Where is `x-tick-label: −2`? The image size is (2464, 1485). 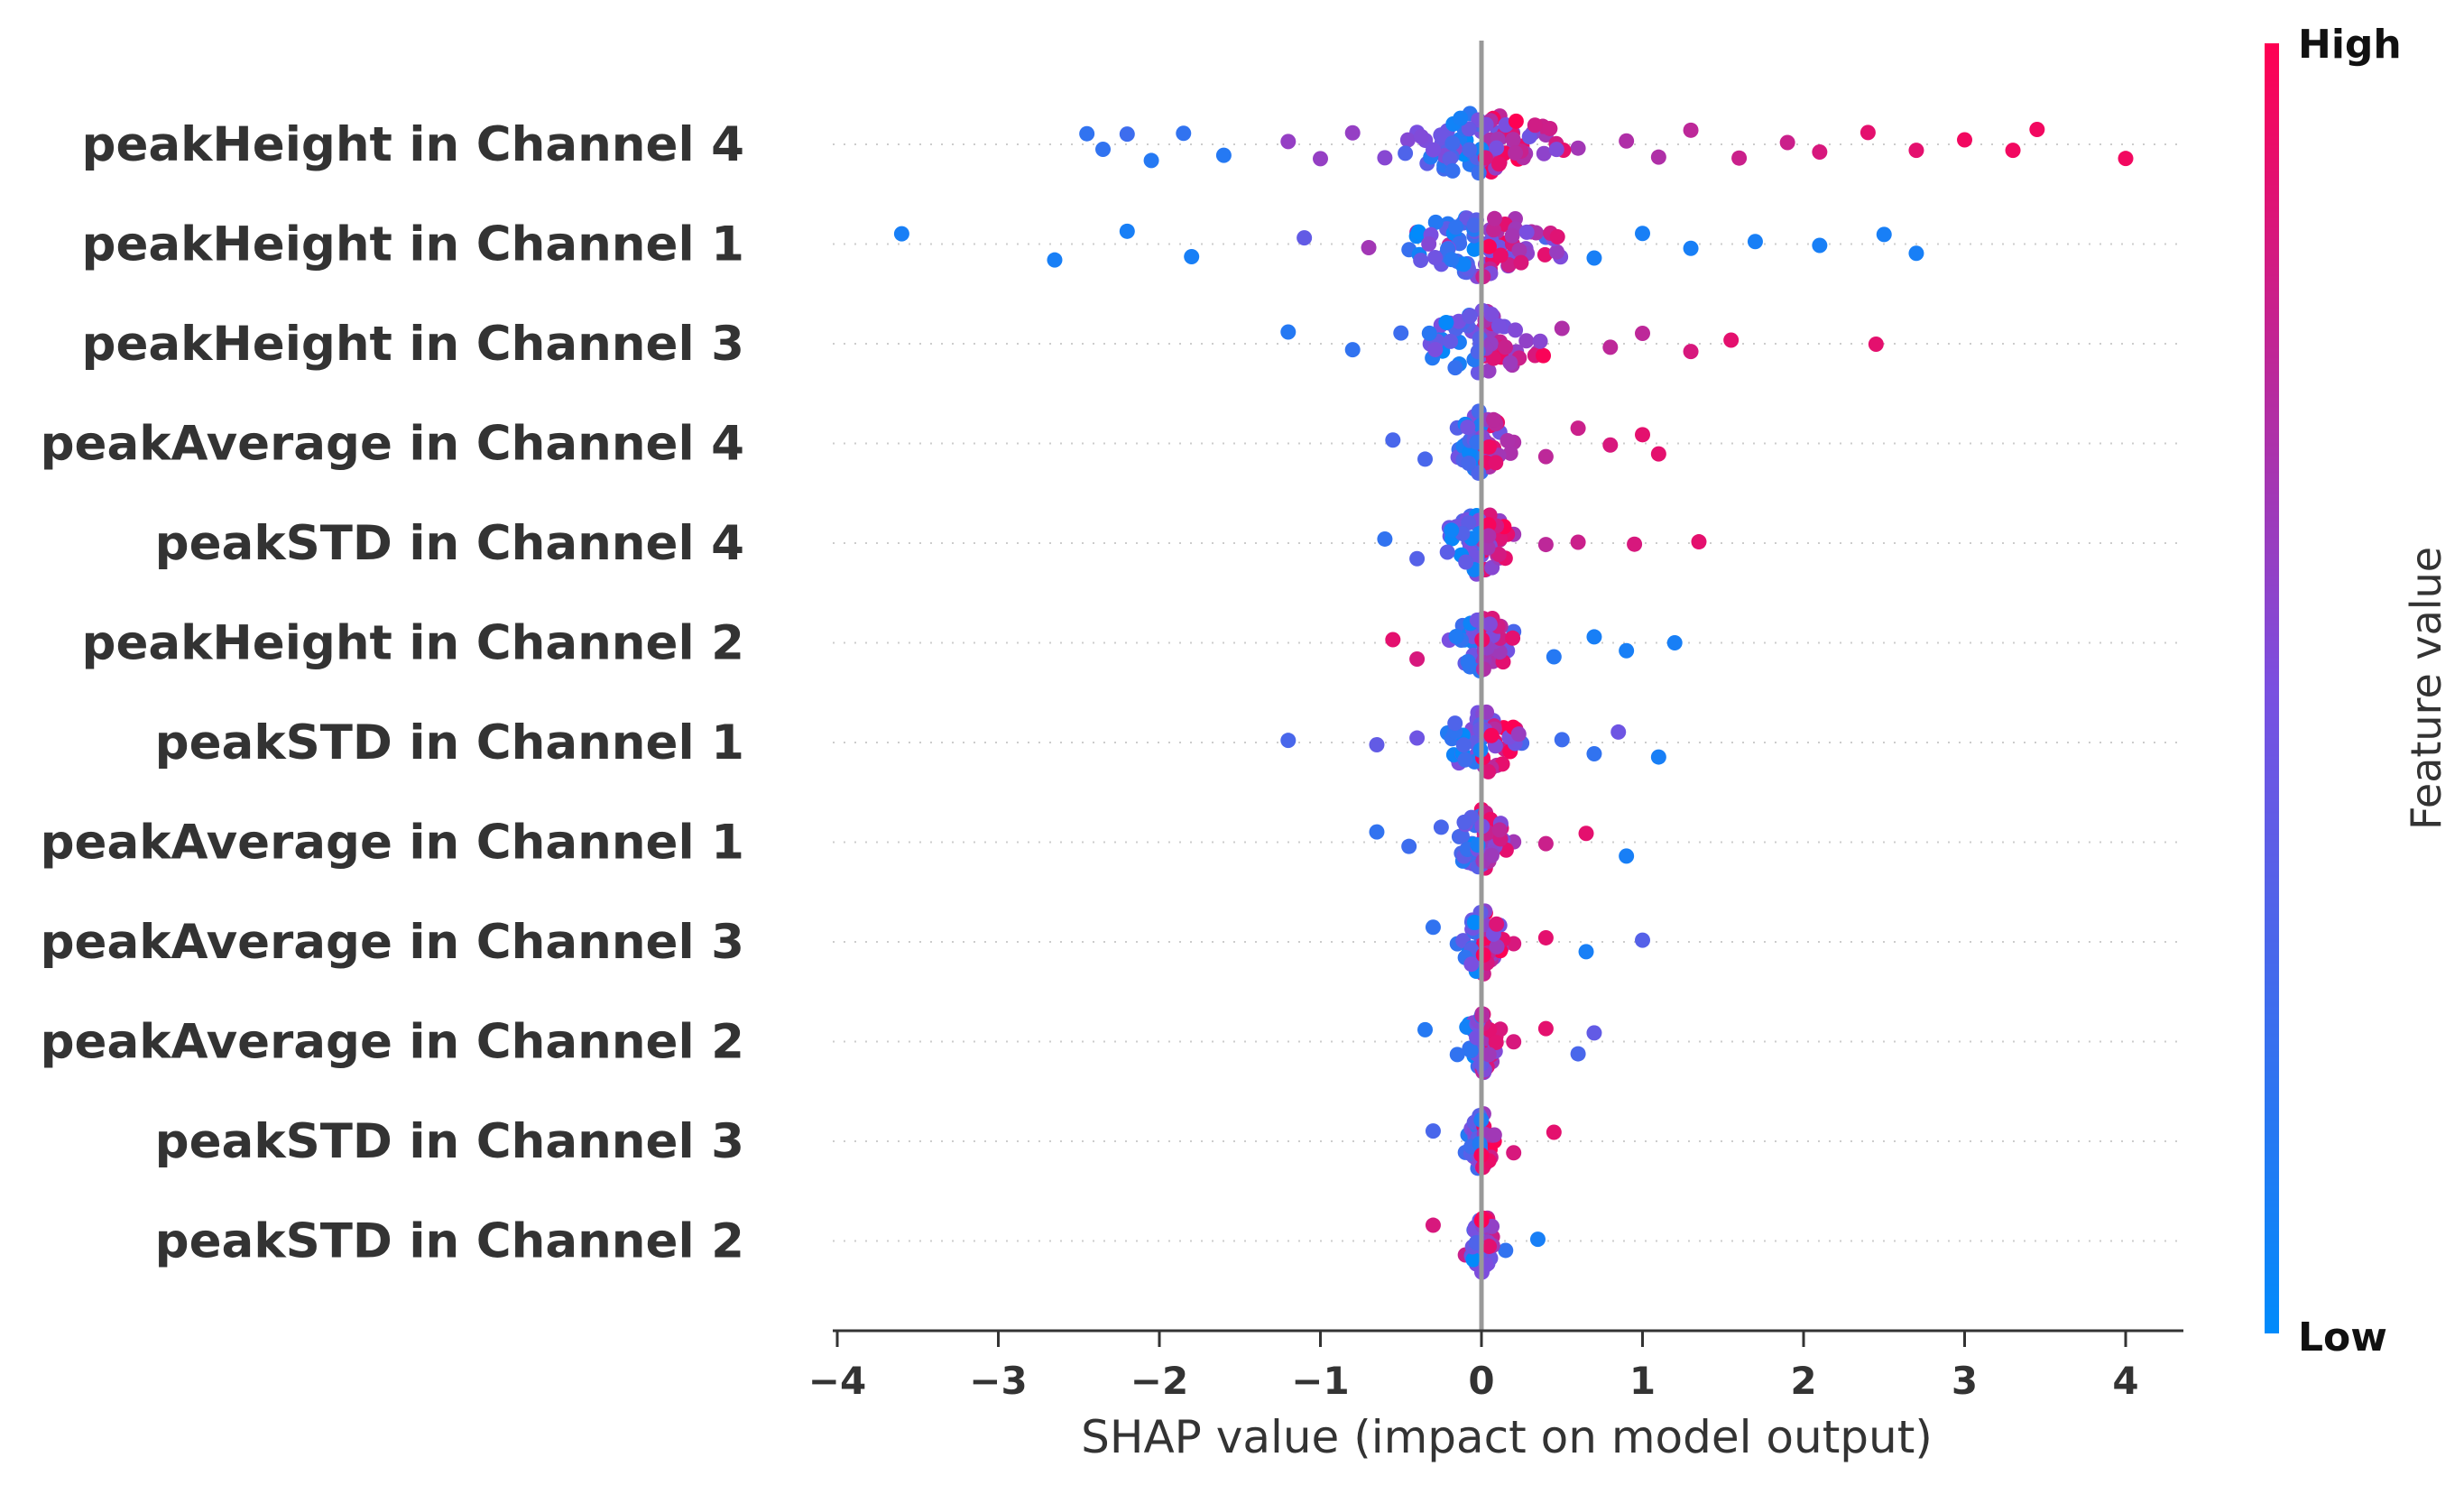
x-tick-label: −2 is located at coordinates (1159, 1381).